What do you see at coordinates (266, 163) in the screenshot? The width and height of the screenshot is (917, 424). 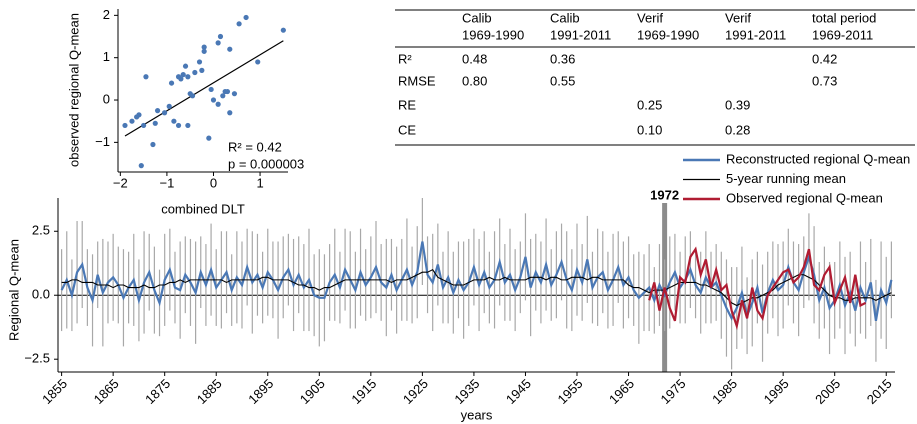 I see `annotation: p = 0.000003` at bounding box center [266, 163].